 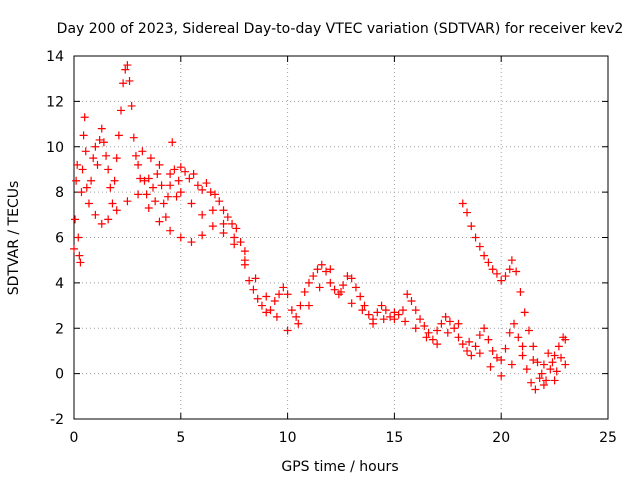 What do you see at coordinates (14, 238) in the screenshot?
I see `y-axis-label: SDTVAR / TECUs` at bounding box center [14, 238].